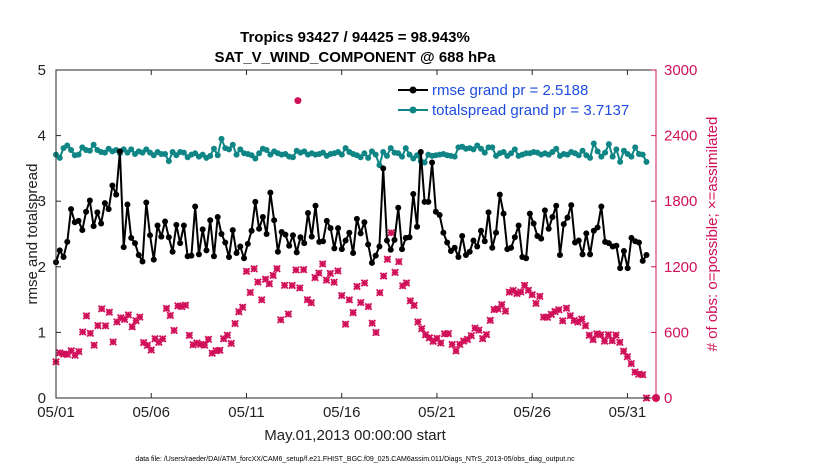 Image resolution: width=830 pixels, height=470 pixels. I want to click on y-right-tick-label: 1200, so click(680, 267).